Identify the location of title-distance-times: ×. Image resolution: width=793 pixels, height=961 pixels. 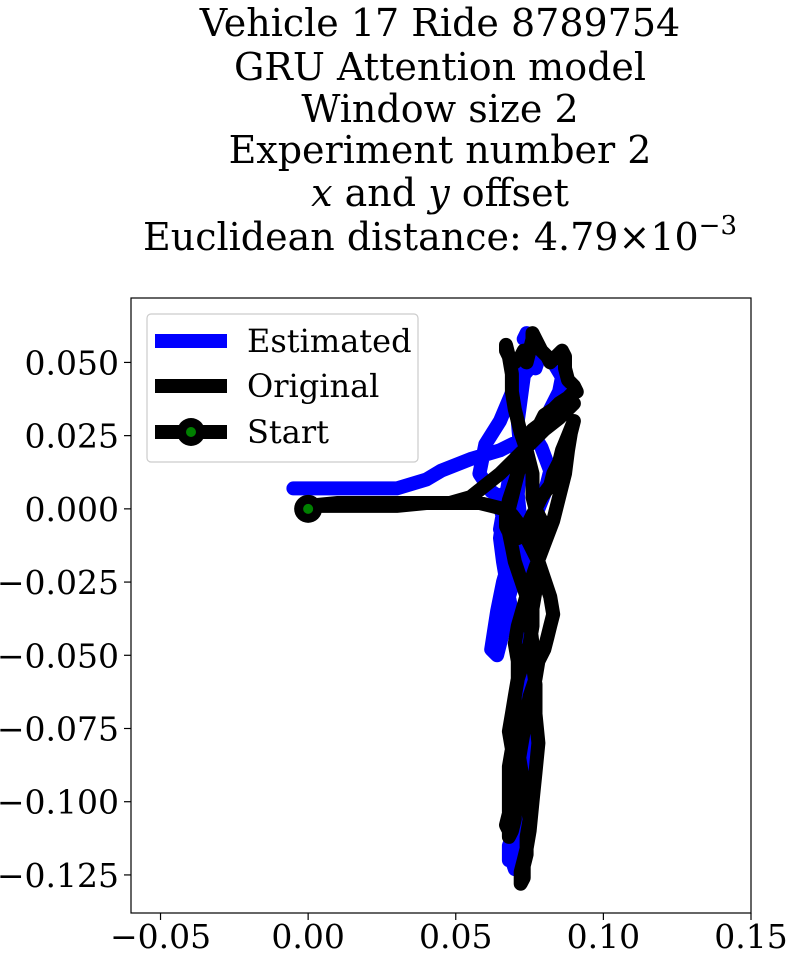
(634, 237).